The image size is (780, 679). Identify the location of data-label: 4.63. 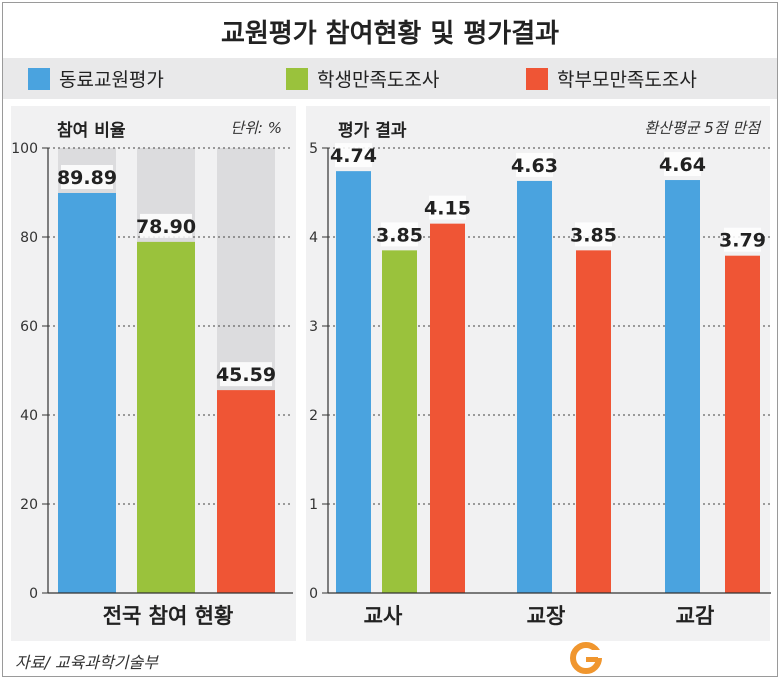
(534, 166).